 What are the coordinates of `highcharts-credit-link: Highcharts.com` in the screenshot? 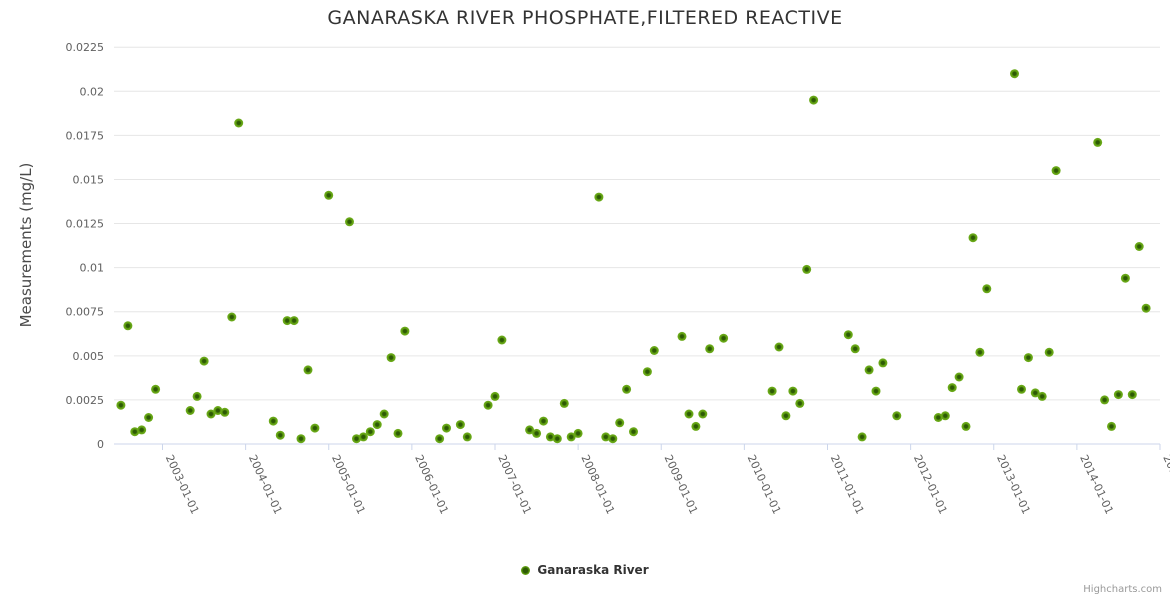 It's located at (1122, 589).